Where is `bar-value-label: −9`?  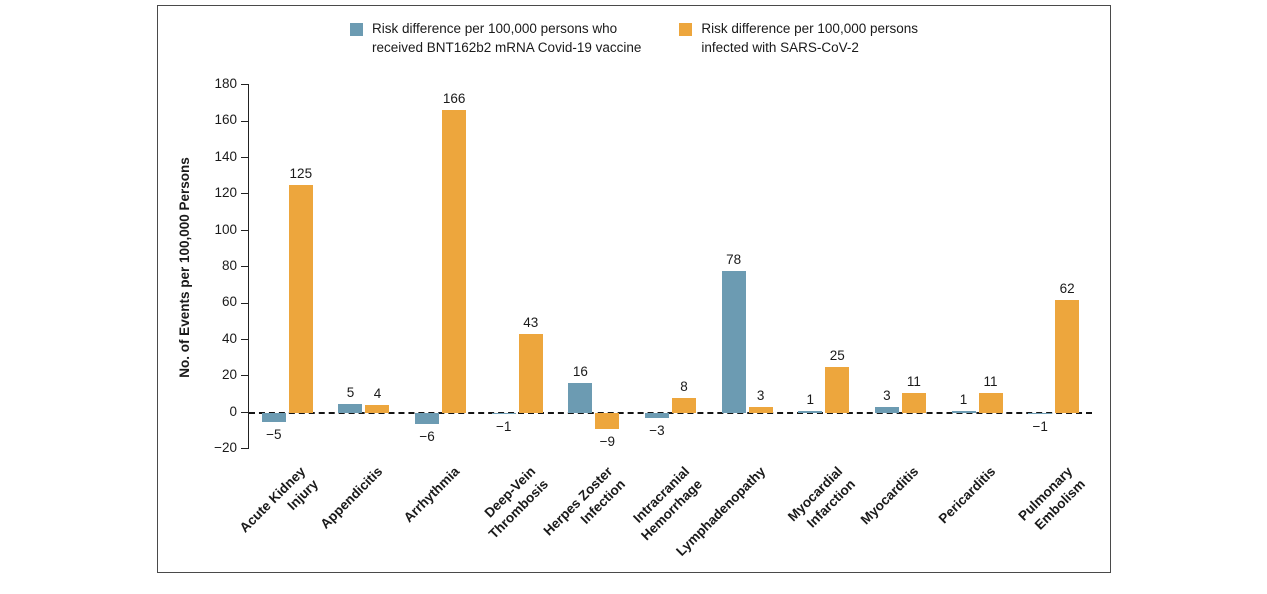
bar-value-label: −9 is located at coordinates (607, 441).